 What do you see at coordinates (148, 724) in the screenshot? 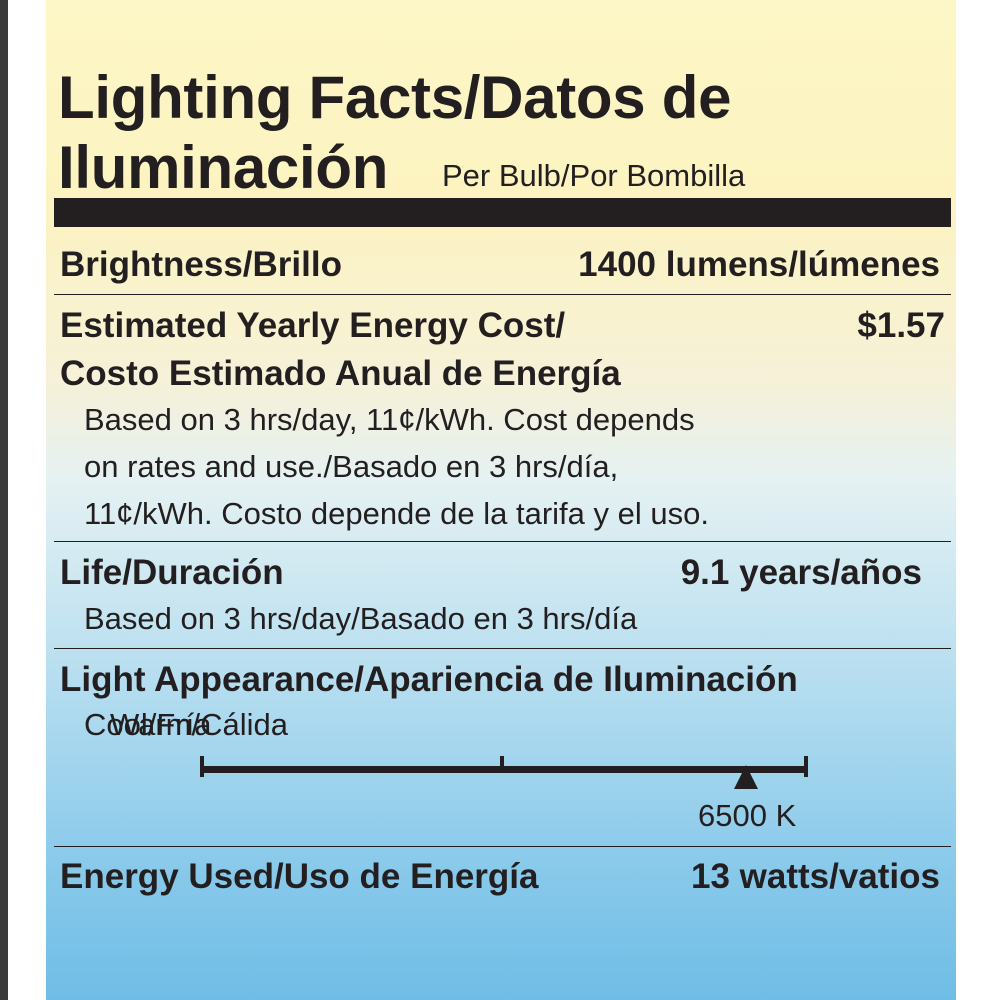
I see `cool-label: Cool/Fría` at bounding box center [148, 724].